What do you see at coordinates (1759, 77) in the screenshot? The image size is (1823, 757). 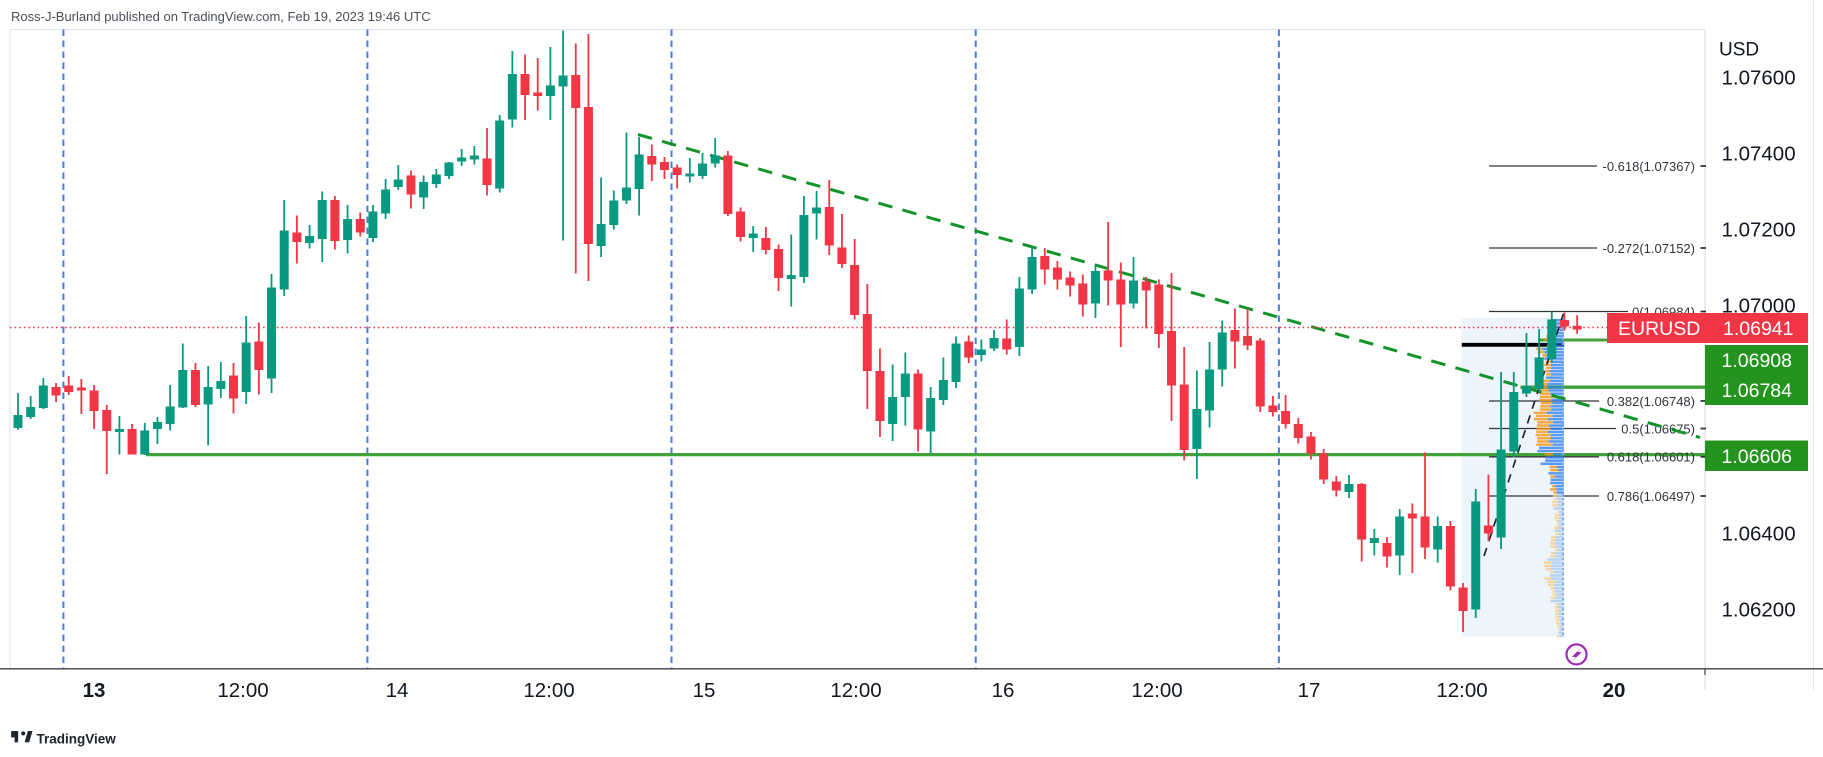 I see `svg-text: 1.07600` at bounding box center [1759, 77].